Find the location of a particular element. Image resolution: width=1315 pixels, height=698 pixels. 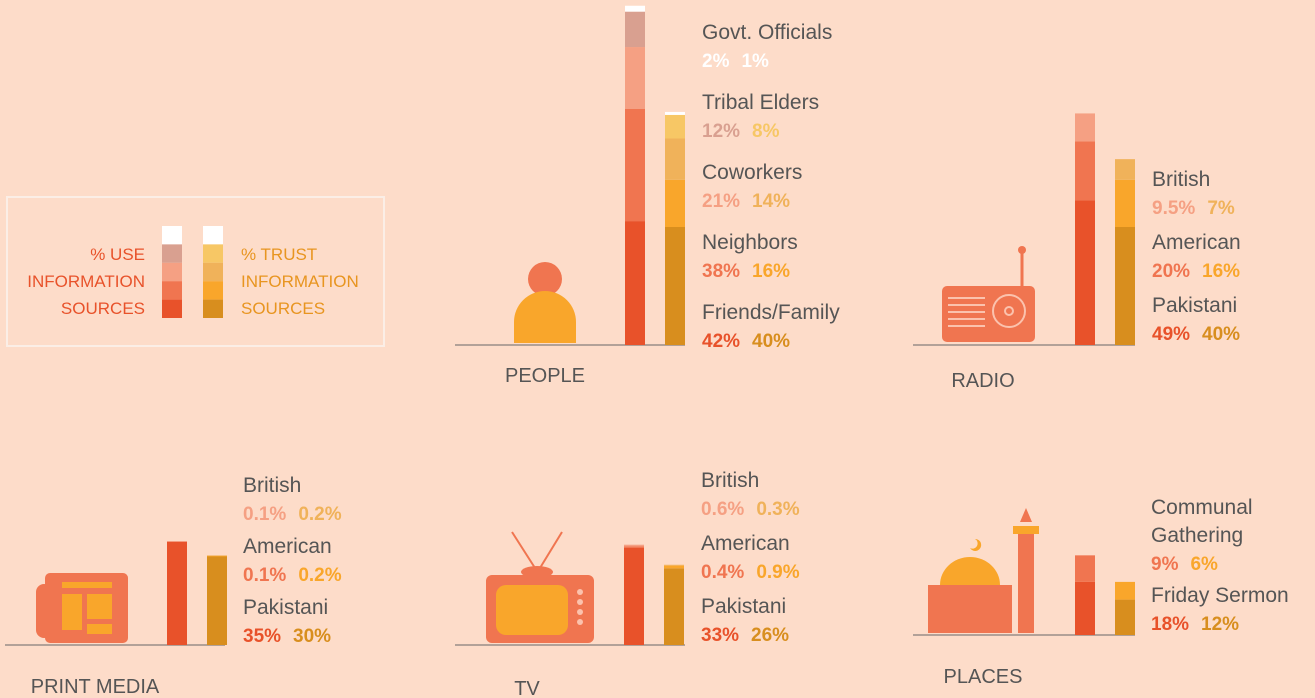

trust-value: 6% is located at coordinates (1204, 564).